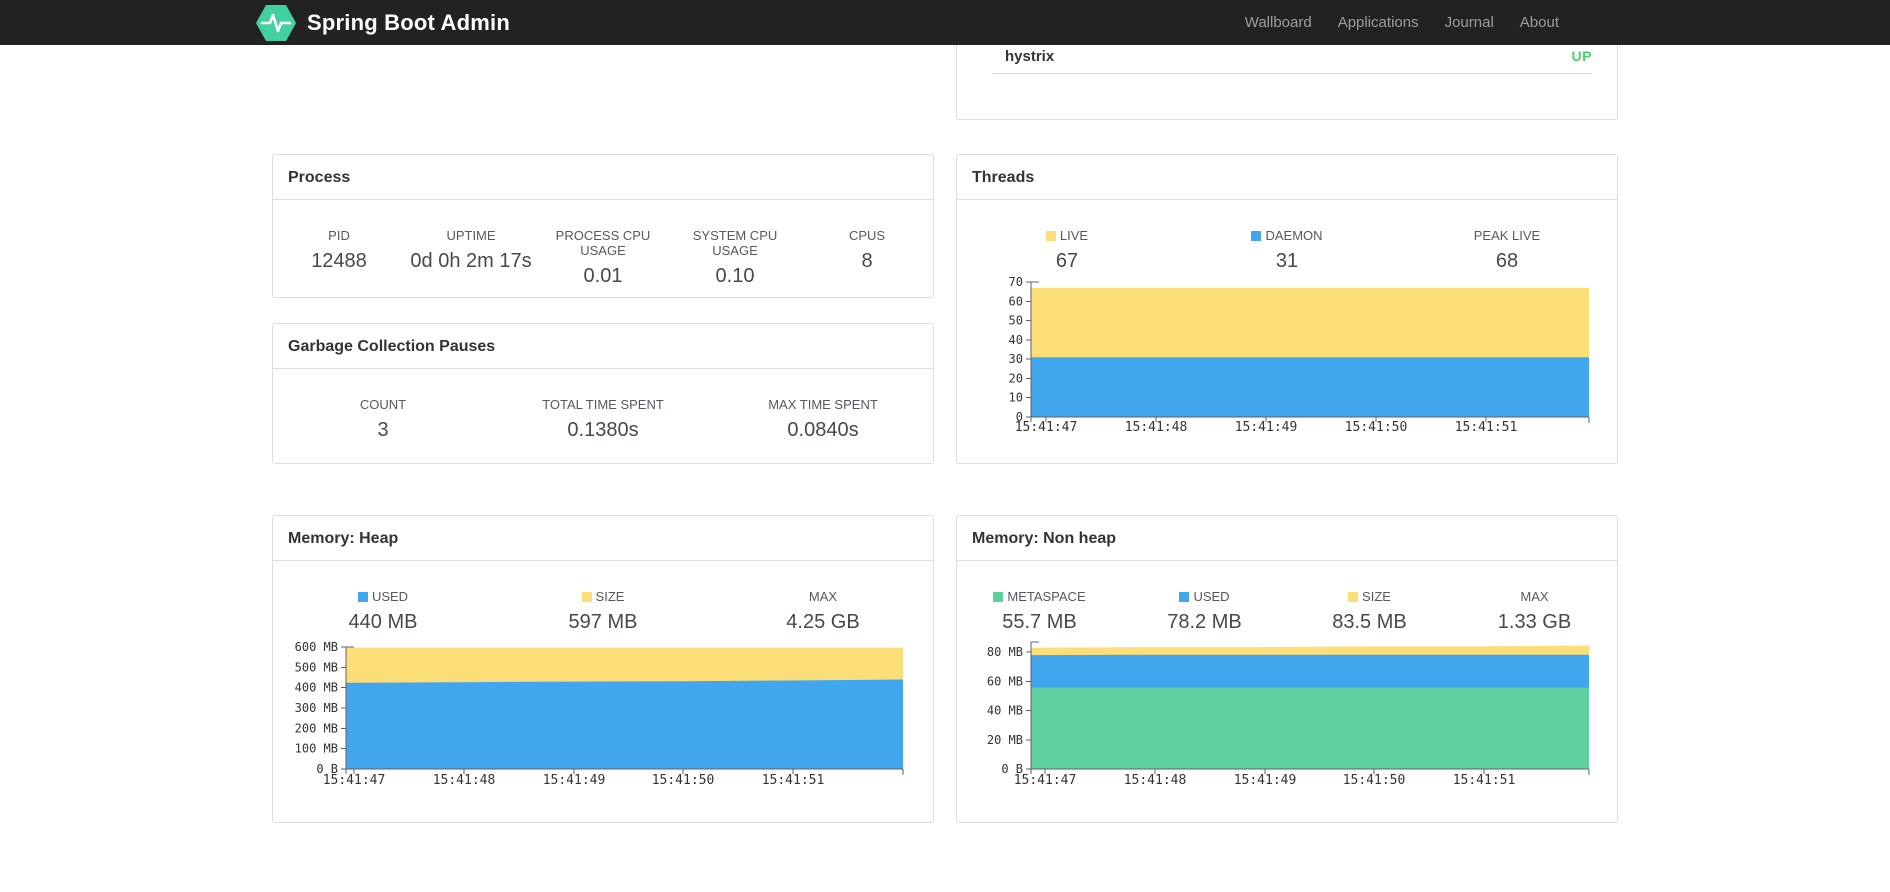  Describe the element at coordinates (1005, 711) in the screenshot. I see `y-tick-label: 40 MB` at that location.